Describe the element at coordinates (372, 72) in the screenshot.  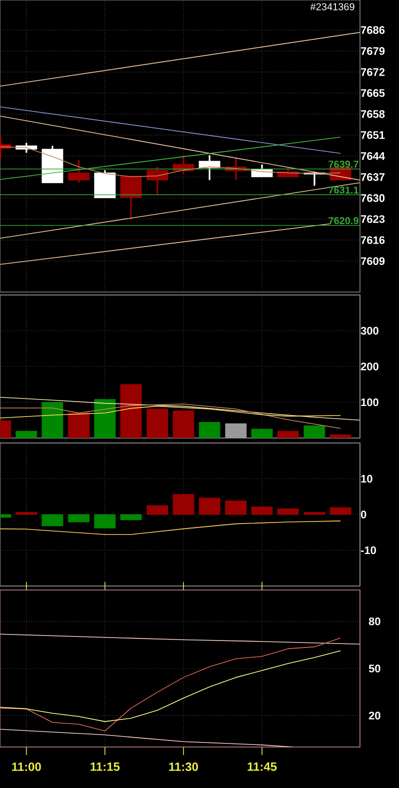
I see `y-tick-label: 7672` at that location.